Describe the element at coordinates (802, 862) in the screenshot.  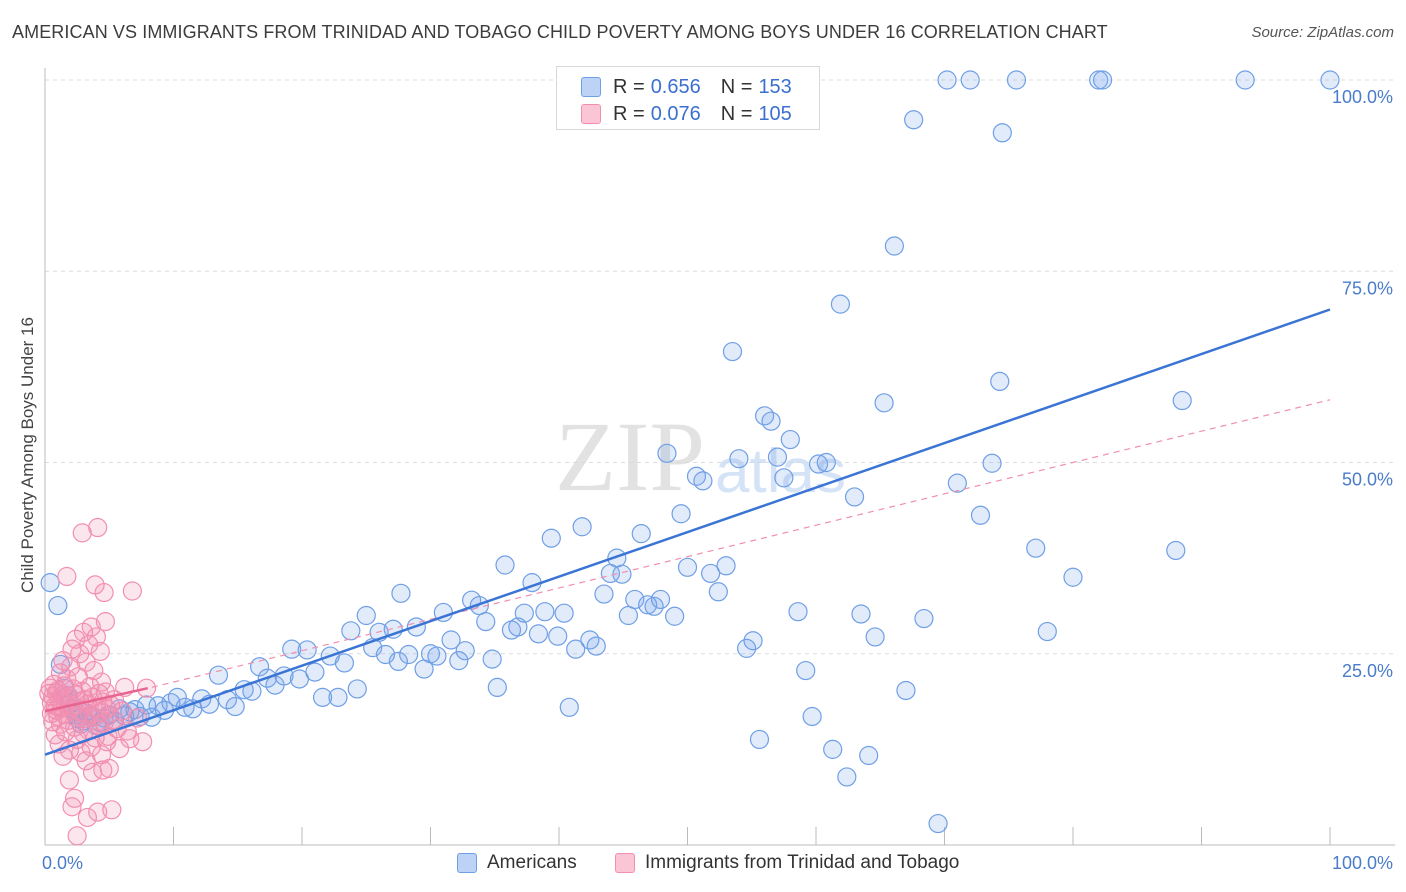
I see `legend-label-immigrants: Immigrants from Trinidad and Tobago` at that location.